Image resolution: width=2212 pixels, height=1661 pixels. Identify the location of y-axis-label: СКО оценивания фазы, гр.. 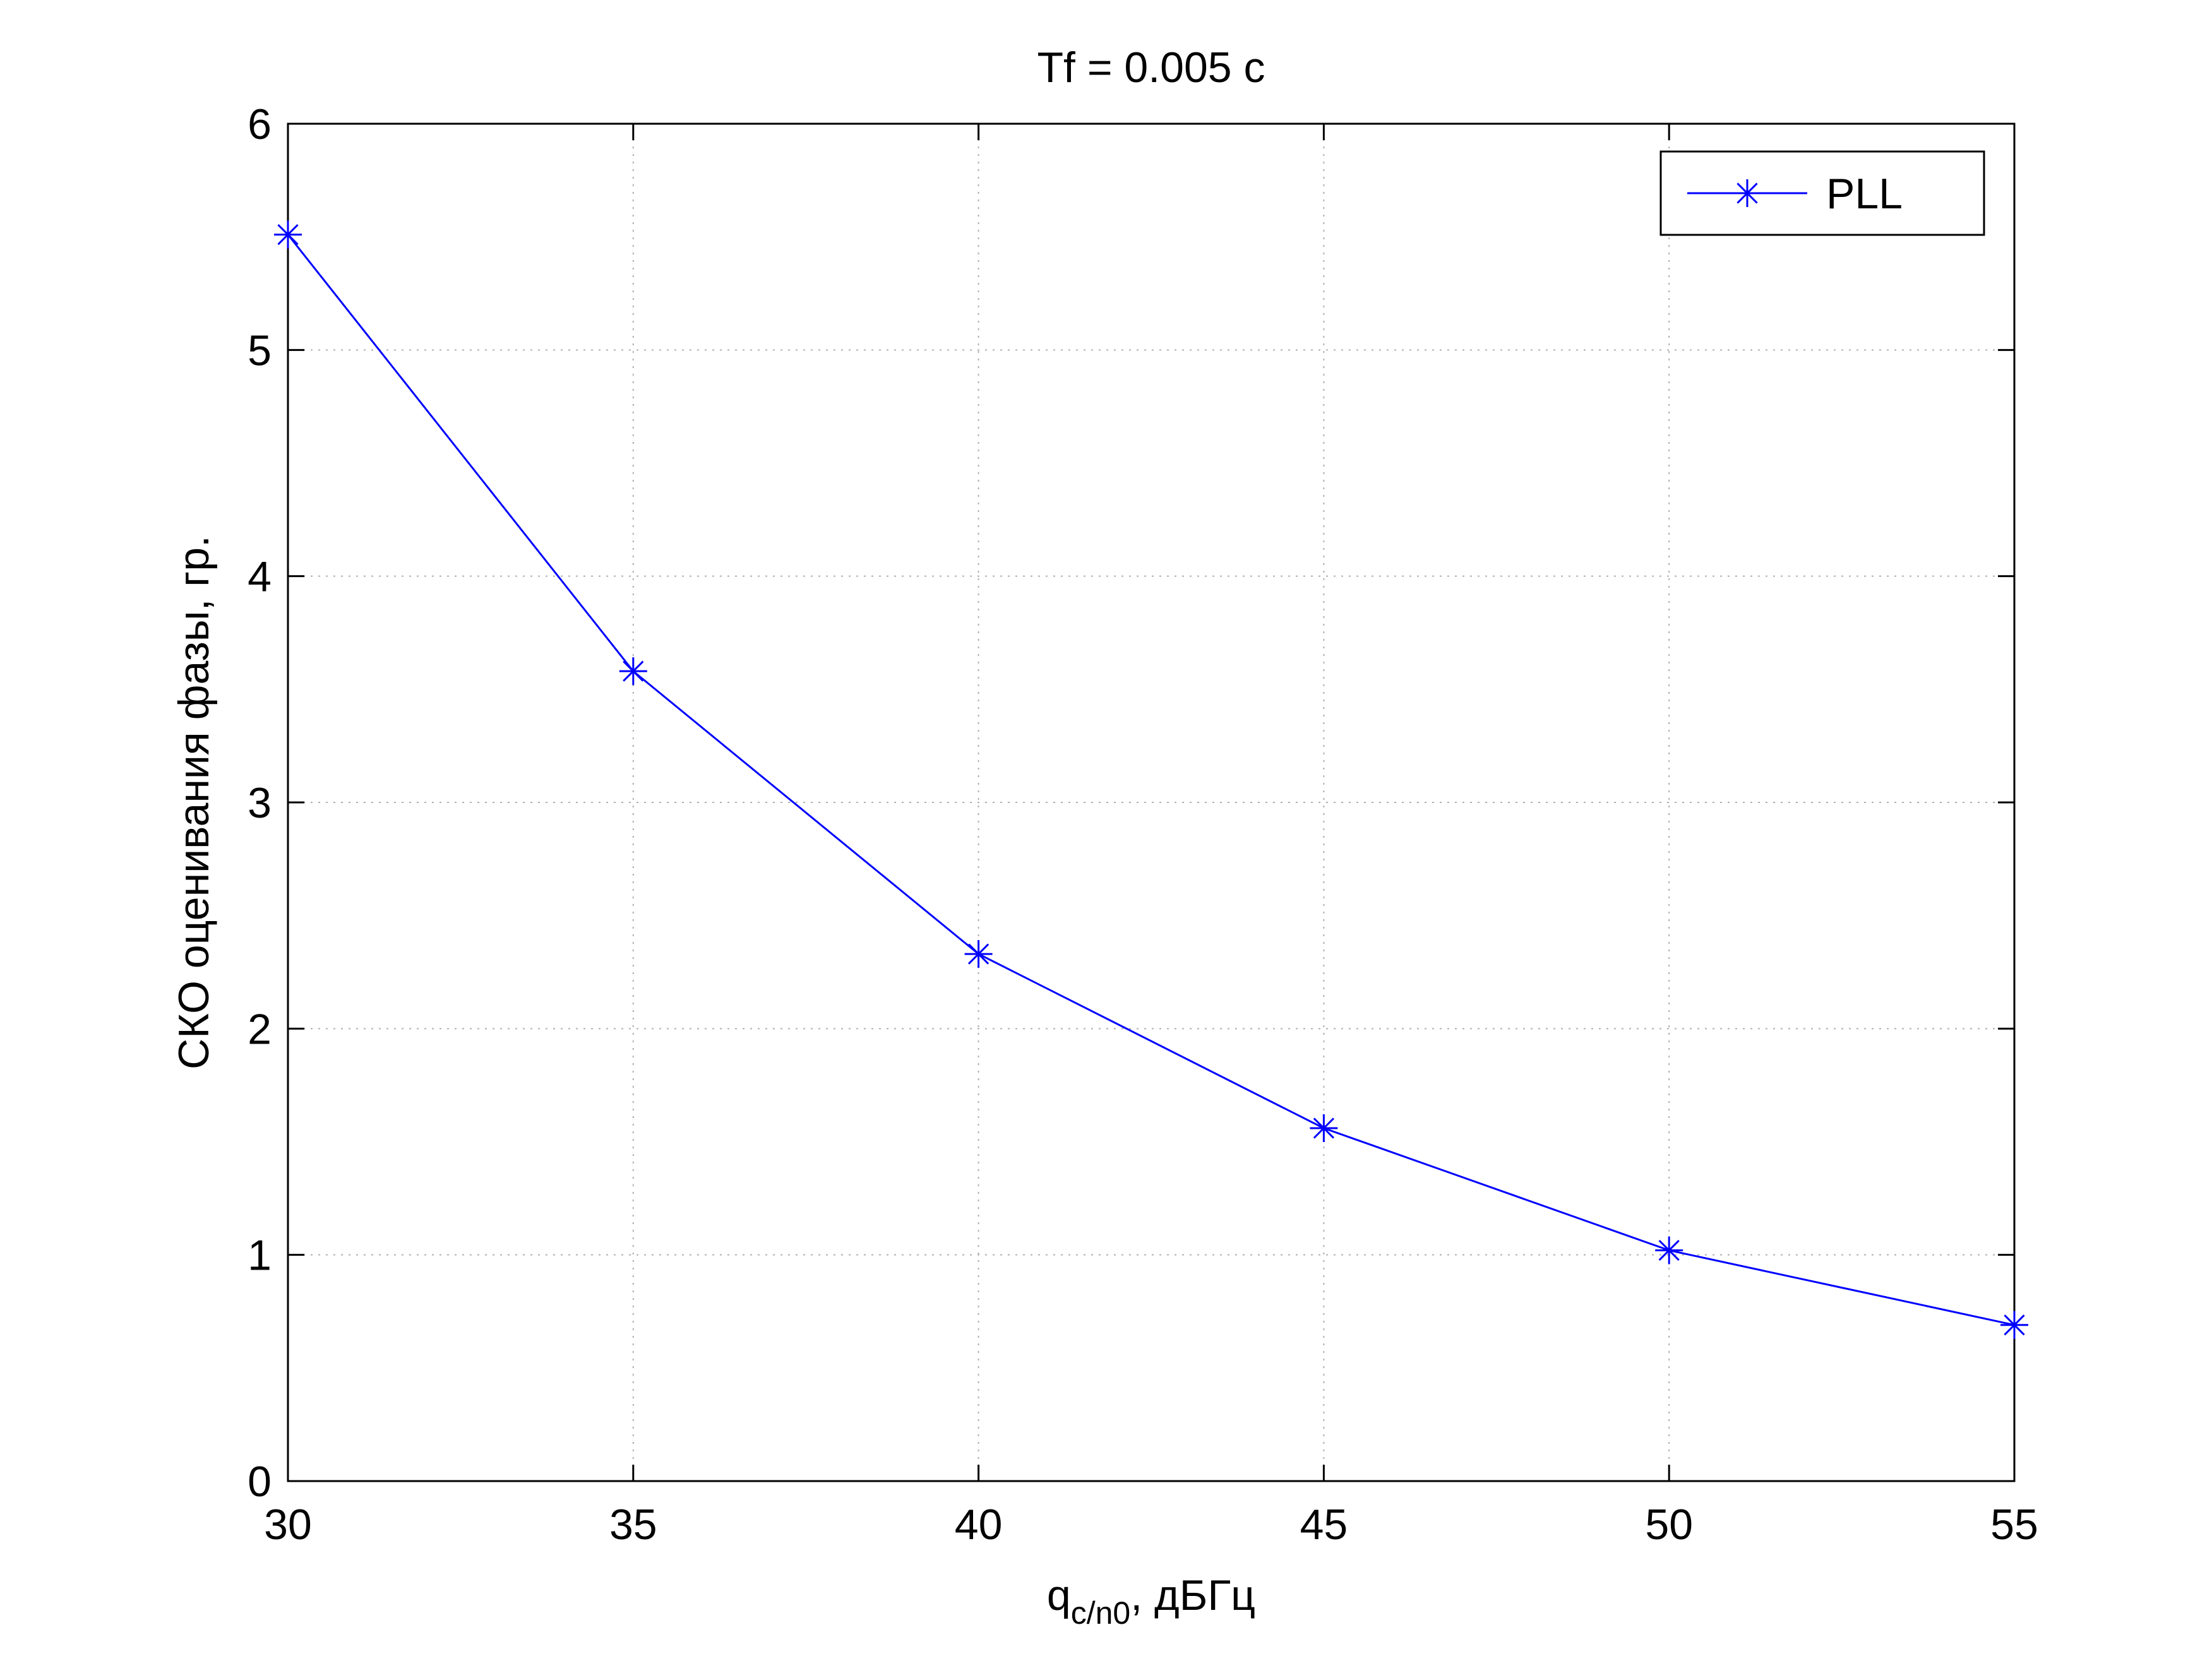
(194, 802).